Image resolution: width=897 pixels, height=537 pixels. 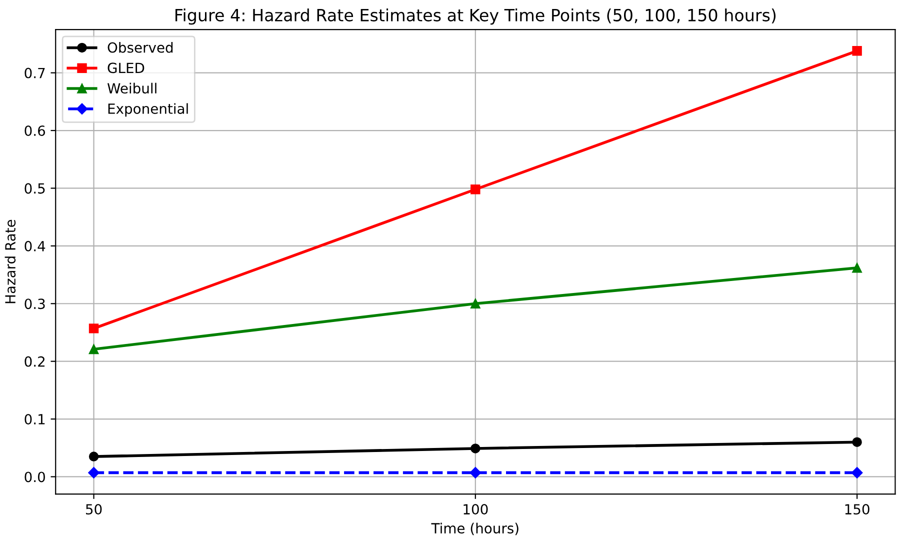 What do you see at coordinates (148, 110) in the screenshot?
I see `legend-label: Exponential` at bounding box center [148, 110].